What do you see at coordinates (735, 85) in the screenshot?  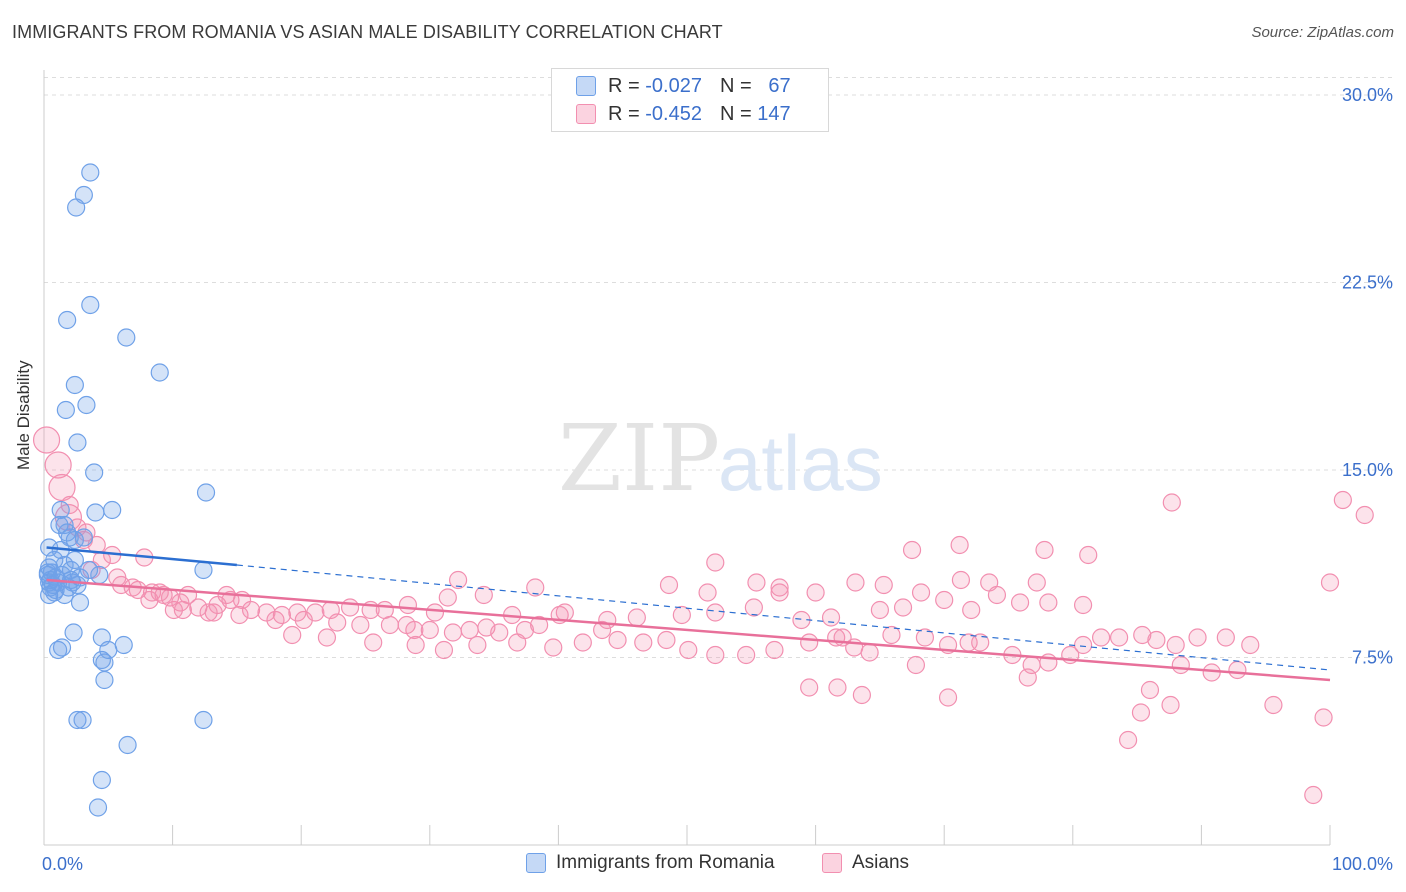 I see `legend-n-label: N =` at bounding box center [735, 85].